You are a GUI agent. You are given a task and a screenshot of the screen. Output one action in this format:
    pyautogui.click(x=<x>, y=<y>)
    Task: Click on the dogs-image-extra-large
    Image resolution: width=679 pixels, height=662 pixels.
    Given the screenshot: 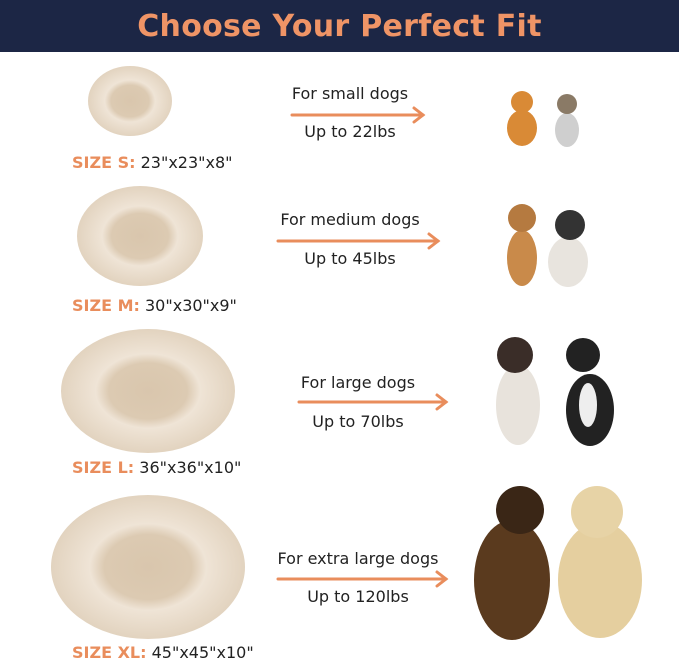 What is the action you would take?
    pyautogui.click(x=558, y=563)
    